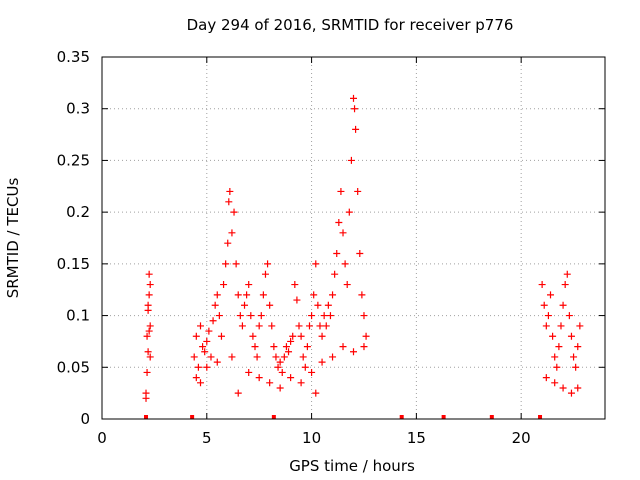 The height and width of the screenshot is (480, 640). I want to click on x-tick-label: 10, so click(311, 438).